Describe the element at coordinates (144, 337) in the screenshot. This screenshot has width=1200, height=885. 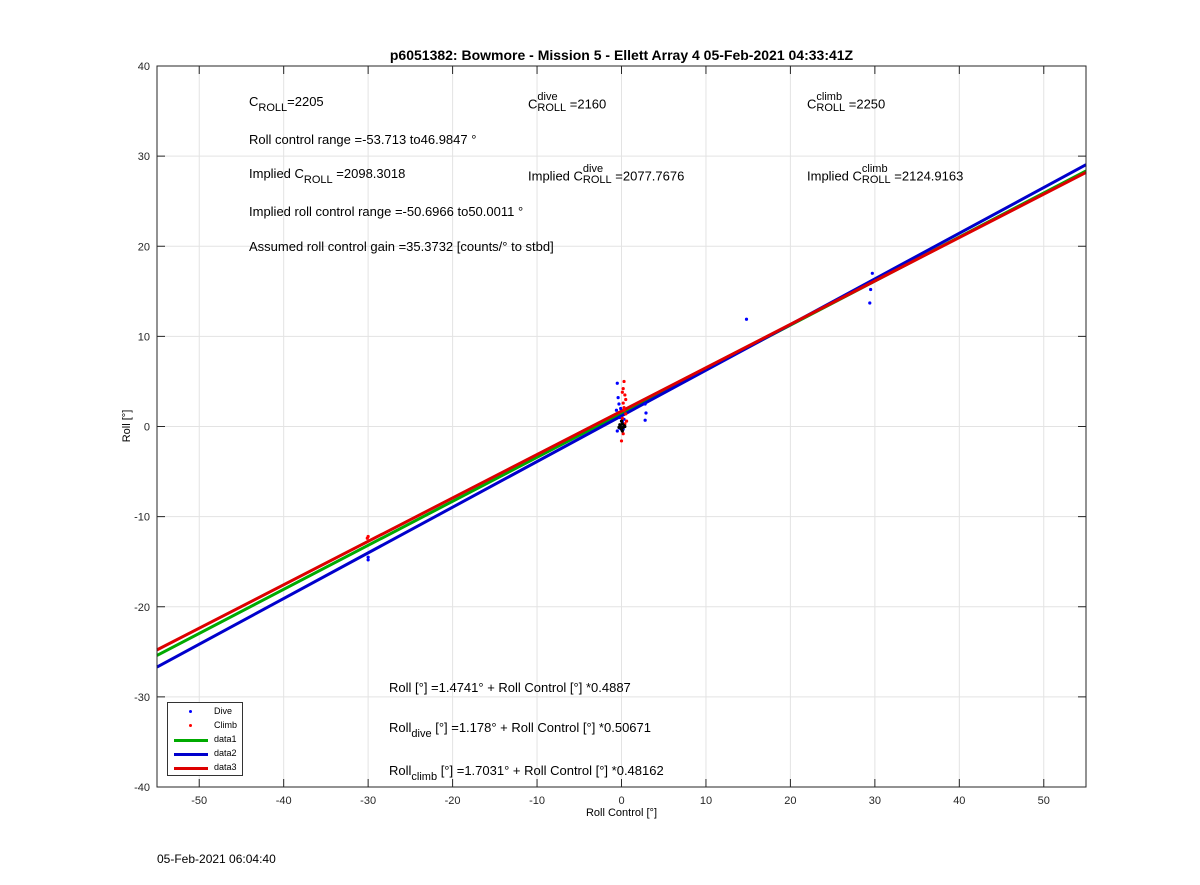
I see `y-tick-label: 10` at that location.